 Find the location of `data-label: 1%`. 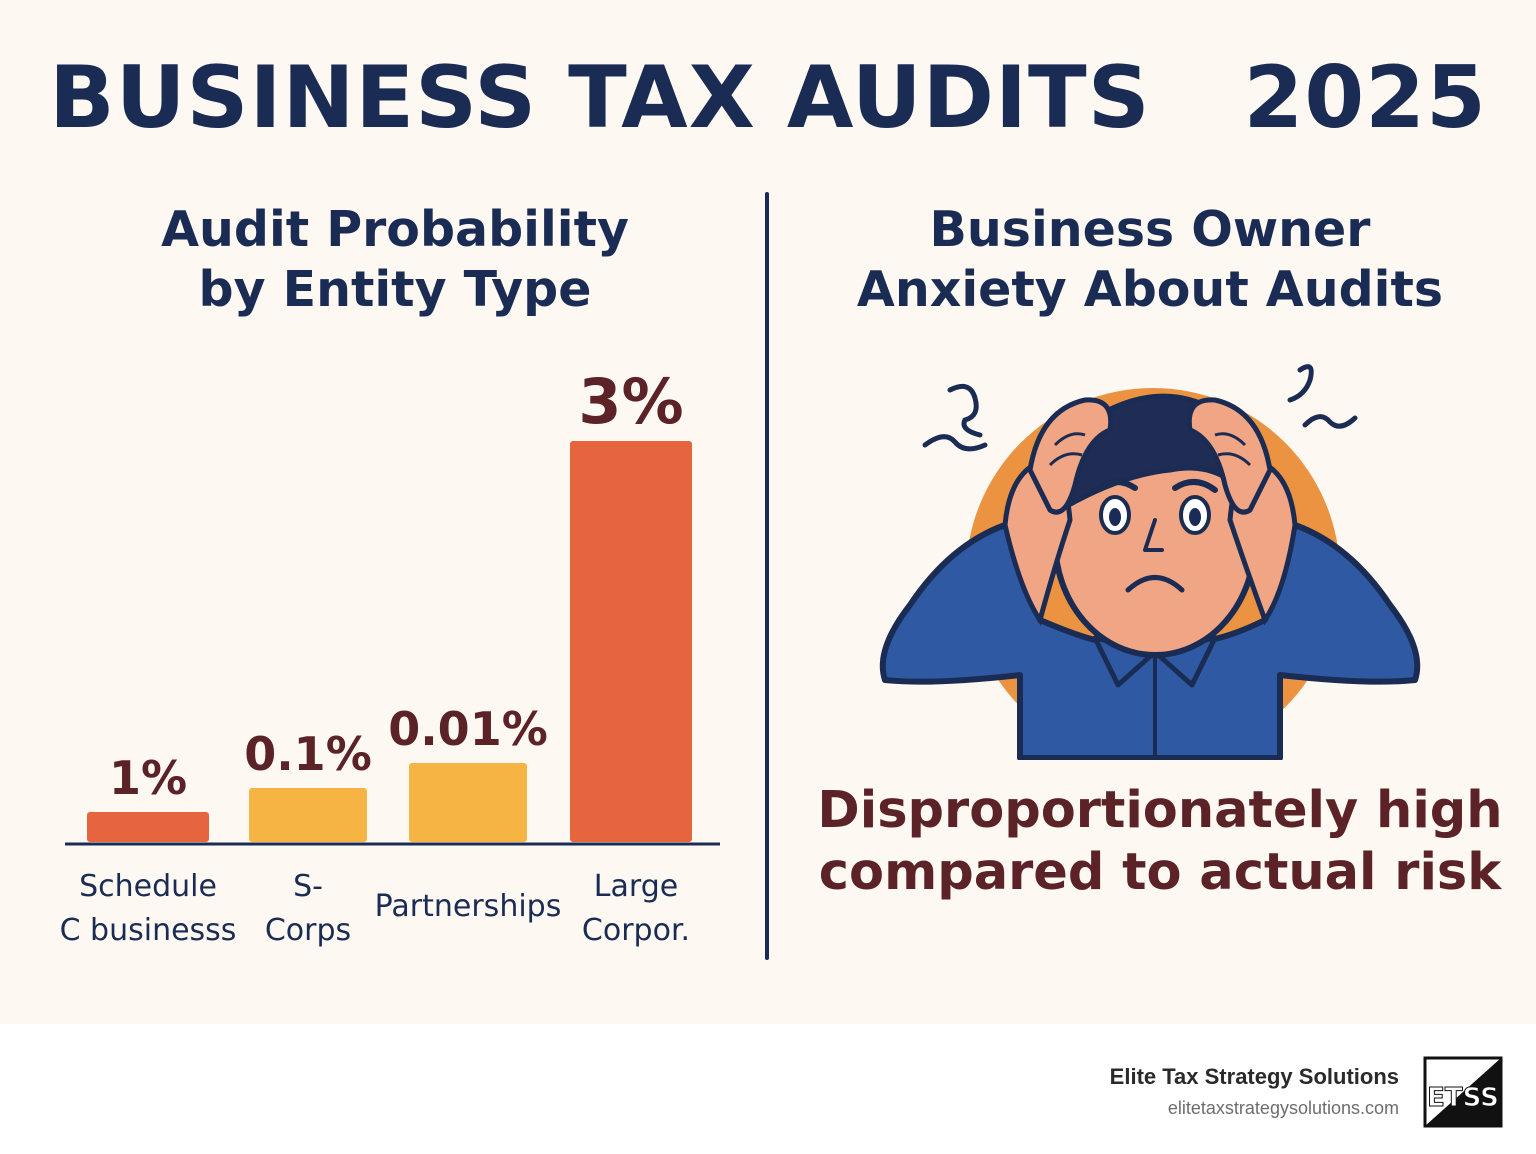

data-label: 1% is located at coordinates (148, 778).